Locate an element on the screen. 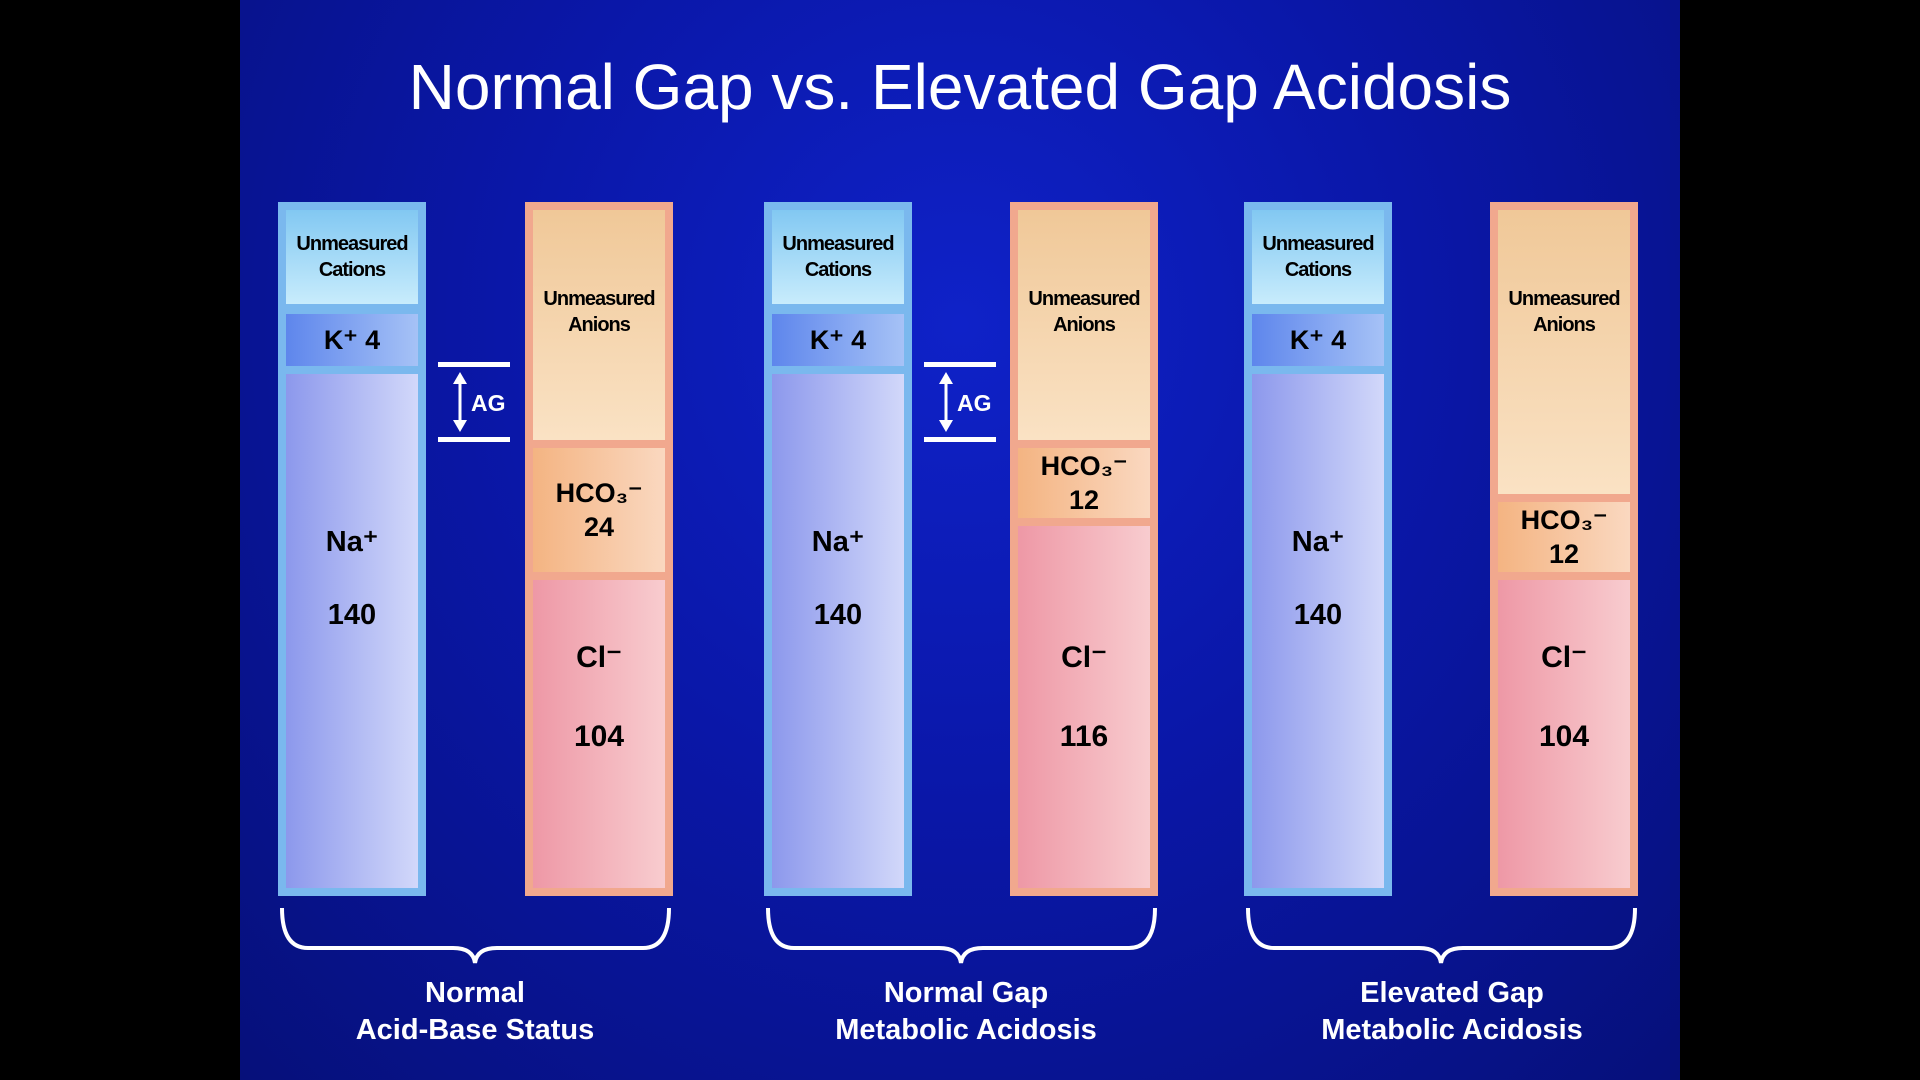 This screenshot has height=1080, width=1920. slide-title: Normal Gap vs. Elevated Gap Acidosis is located at coordinates (960, 87).